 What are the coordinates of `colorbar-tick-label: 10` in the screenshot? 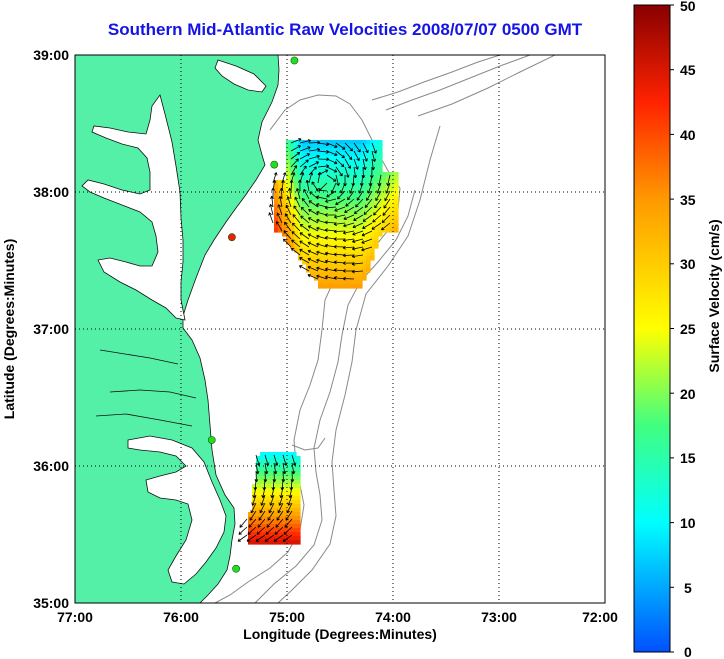 It's located at (688, 523).